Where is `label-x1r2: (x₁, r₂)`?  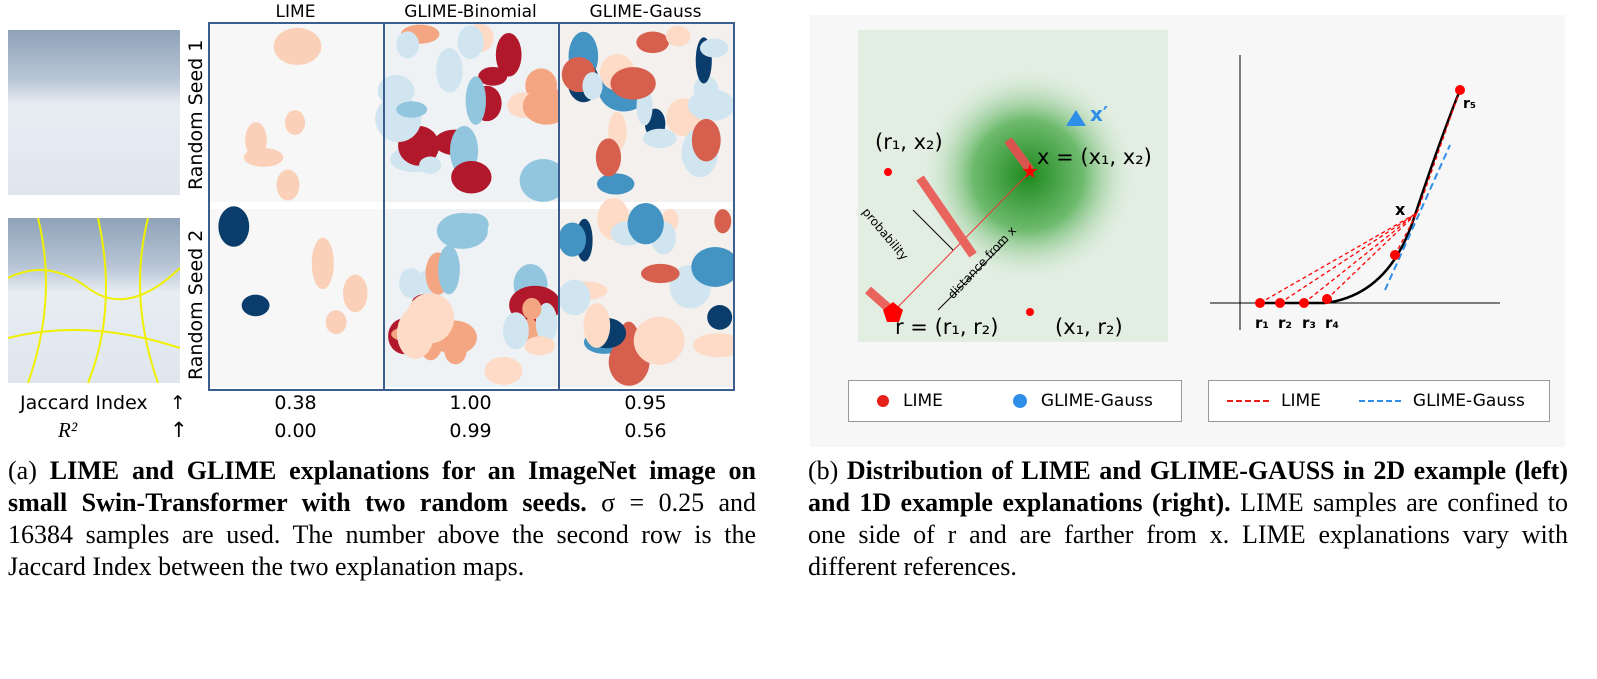
label-x1r2: (x₁, r₂) is located at coordinates (1089, 327).